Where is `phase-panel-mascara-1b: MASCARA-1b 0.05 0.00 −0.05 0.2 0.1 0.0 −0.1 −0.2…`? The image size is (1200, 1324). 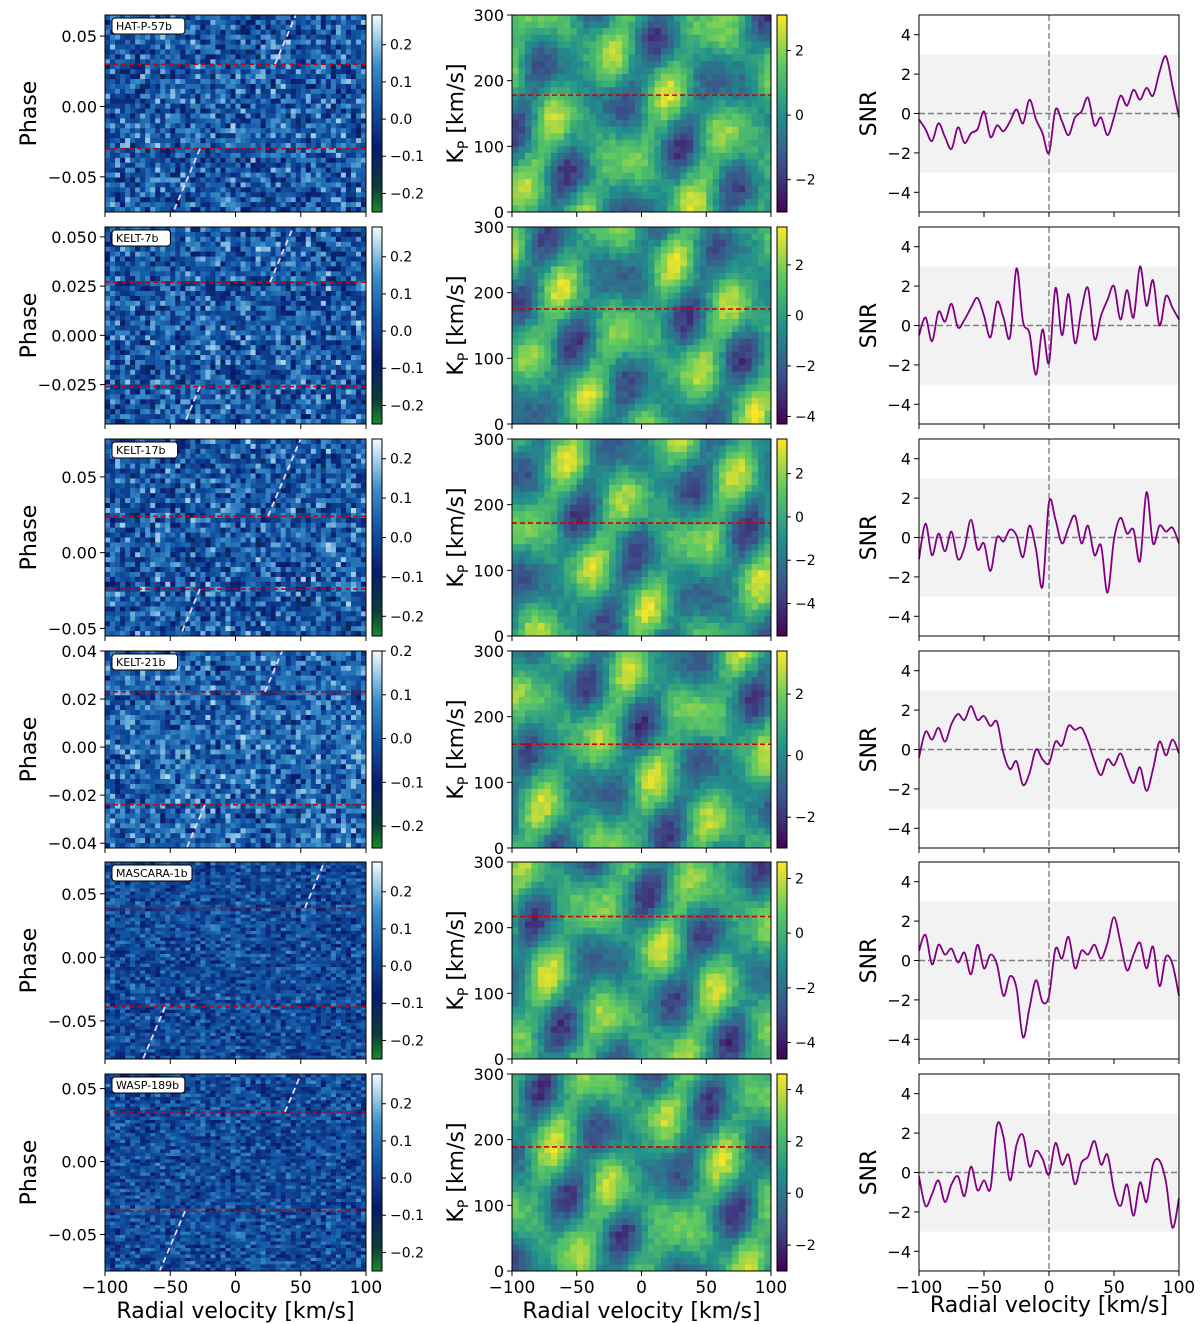
phase-panel-mascara-1b: MASCARA-1b 0.05 0.00 −0.05 0.2 0.1 0.0 −0.1 −0.2… is located at coordinates (220, 962).